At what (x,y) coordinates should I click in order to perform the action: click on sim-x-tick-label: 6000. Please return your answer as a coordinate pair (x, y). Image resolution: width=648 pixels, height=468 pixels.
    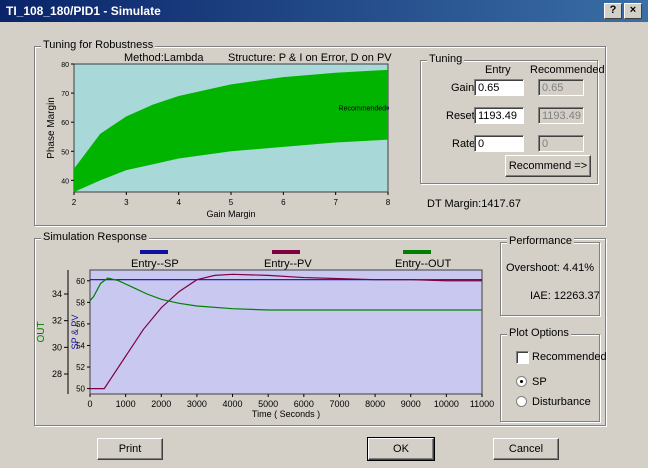
    Looking at the image, I should click on (304, 404).